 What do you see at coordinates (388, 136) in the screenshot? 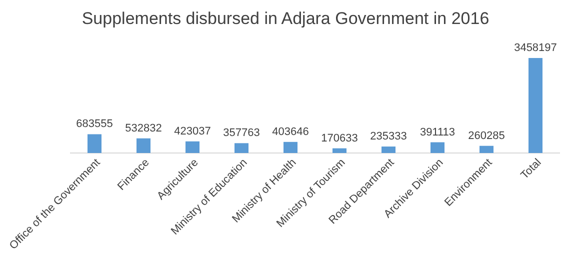
I see `data-label: 235333` at bounding box center [388, 136].